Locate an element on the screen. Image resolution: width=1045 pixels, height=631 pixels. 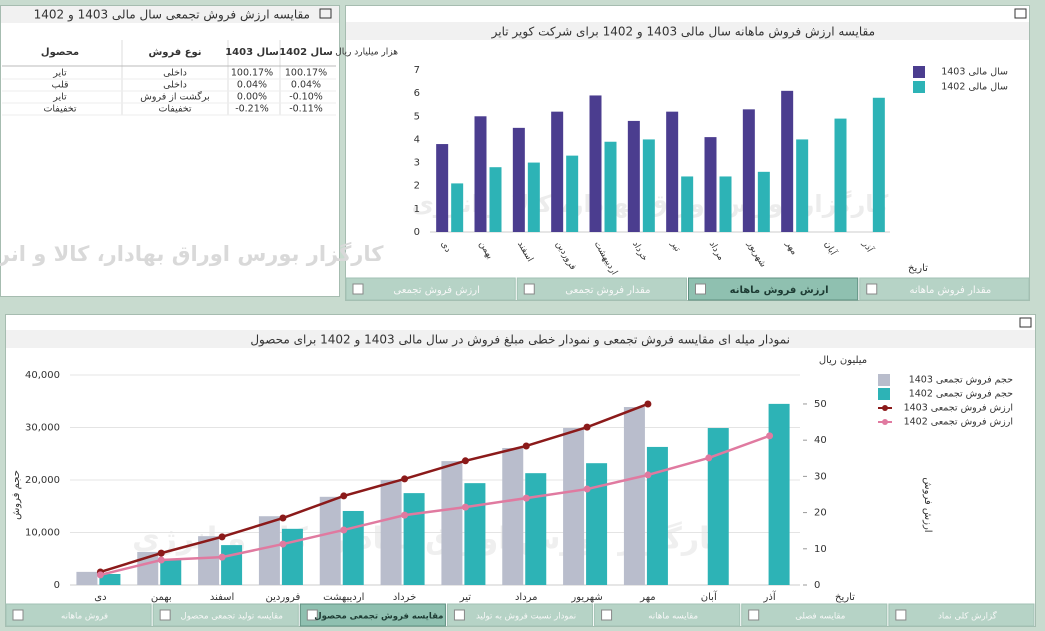
y2-tick-label: 30 is located at coordinates (820, 476).